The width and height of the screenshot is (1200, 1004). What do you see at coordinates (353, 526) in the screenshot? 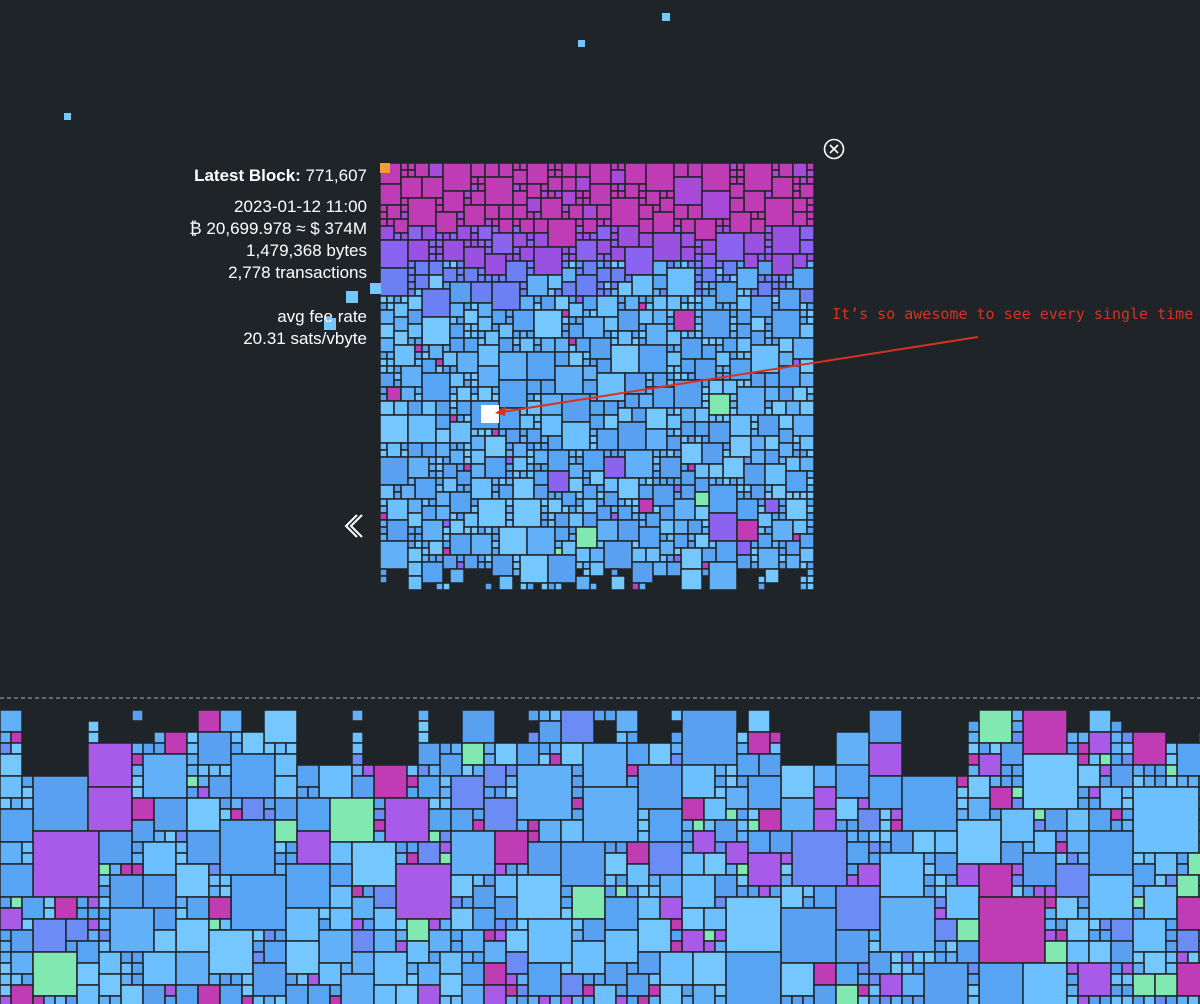
I see `back-button` at bounding box center [353, 526].